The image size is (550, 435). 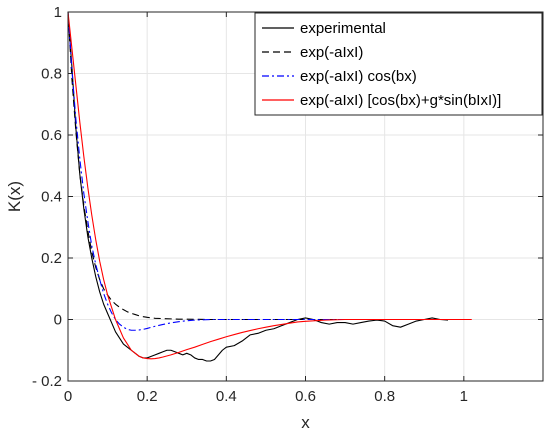 What do you see at coordinates (58, 12) in the screenshot?
I see `y-tick-label: 1` at bounding box center [58, 12].